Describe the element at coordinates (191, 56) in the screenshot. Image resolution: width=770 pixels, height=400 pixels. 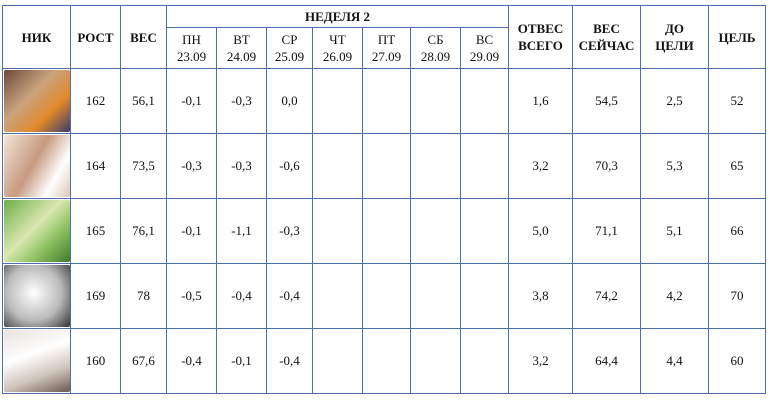
I see `day-date: 23.09` at that location.